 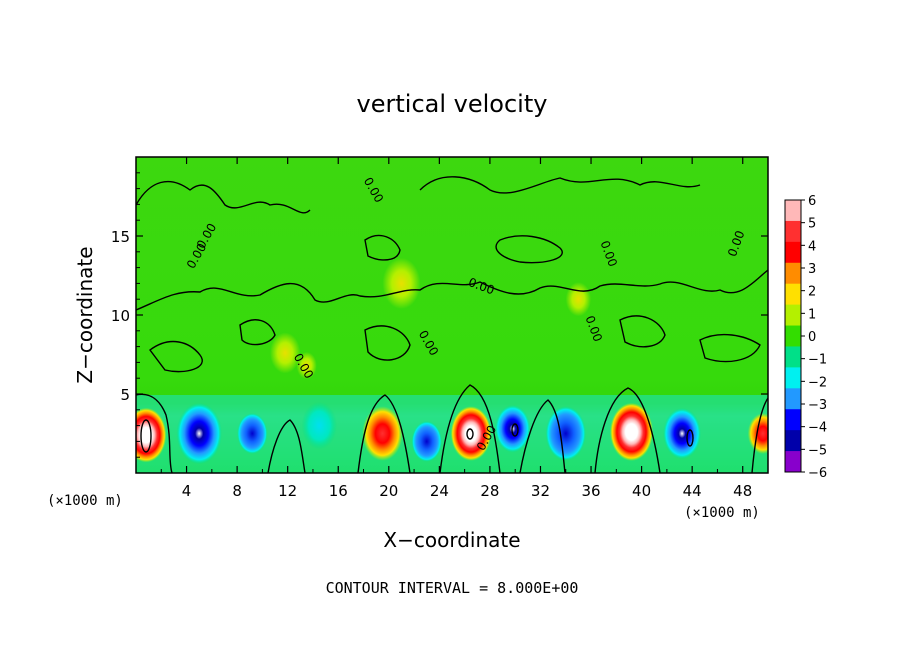 What do you see at coordinates (812, 337) in the screenshot?
I see `colorbar-tick-label: 0` at bounding box center [812, 337].